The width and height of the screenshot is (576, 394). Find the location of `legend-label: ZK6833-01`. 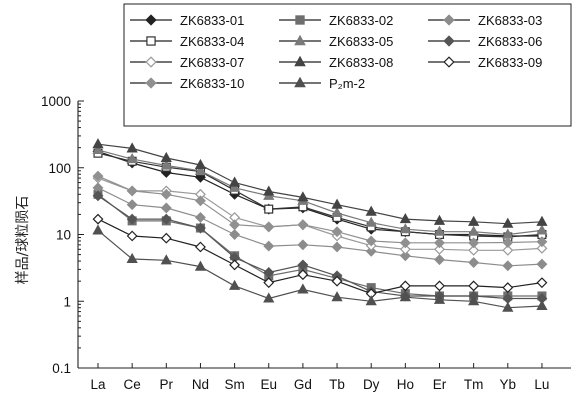

legend-label: ZK6833-01 is located at coordinates (212, 20).